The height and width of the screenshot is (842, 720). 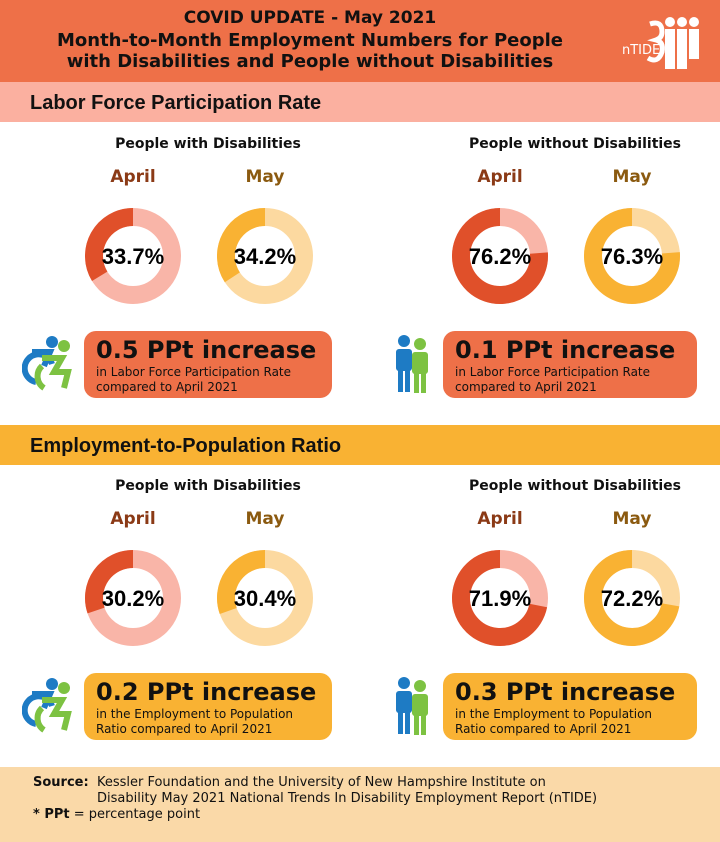 I want to click on may-donut: 72.2%, so click(x=632, y=598).